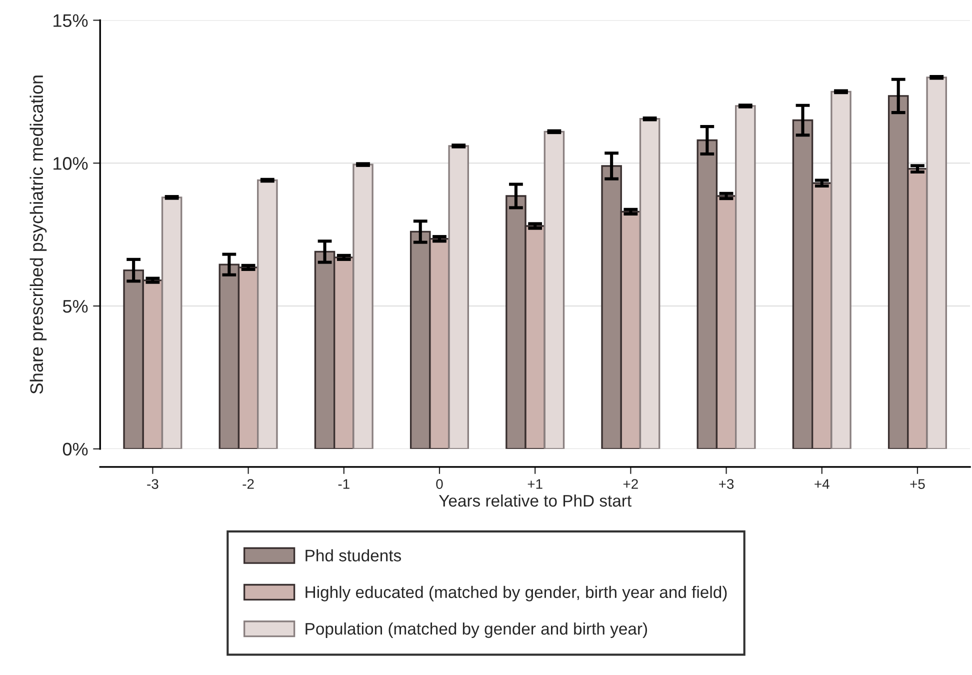 Image resolution: width=972 pixels, height=675 pixels. Describe the element at coordinates (917, 484) in the screenshot. I see `x-tick-label: +5` at that location.